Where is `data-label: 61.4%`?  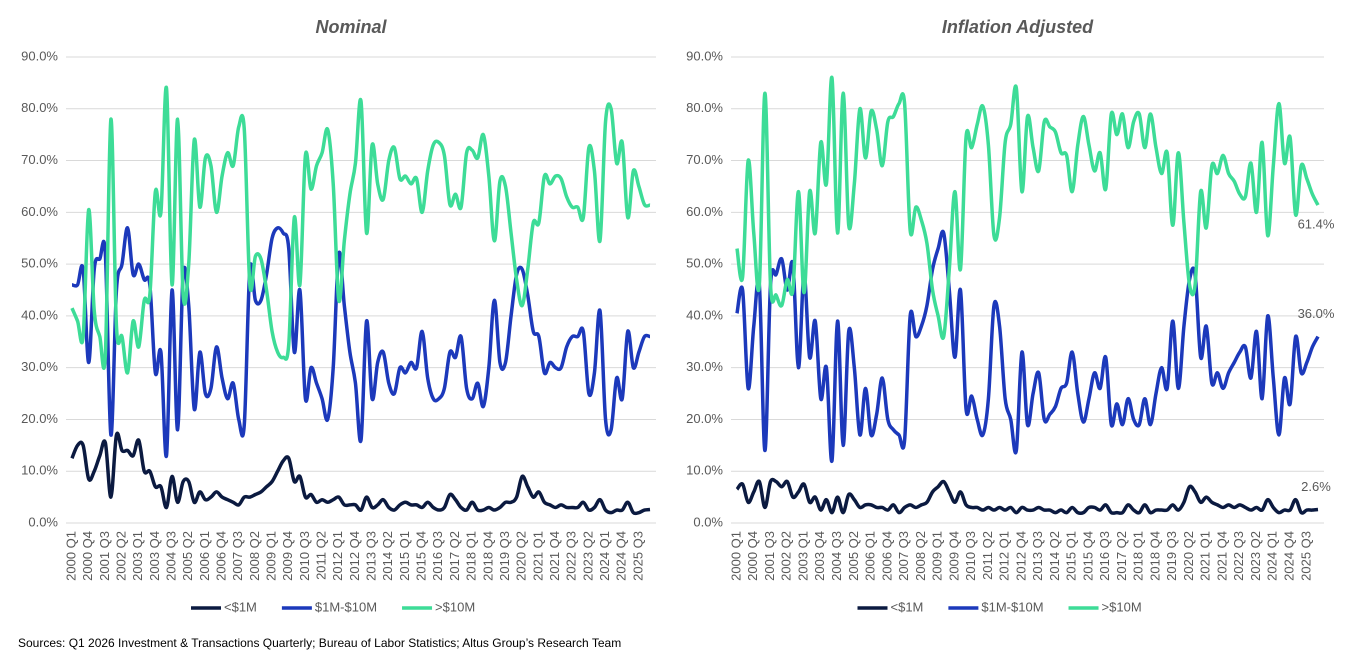 data-label: 61.4% is located at coordinates (1316, 224).